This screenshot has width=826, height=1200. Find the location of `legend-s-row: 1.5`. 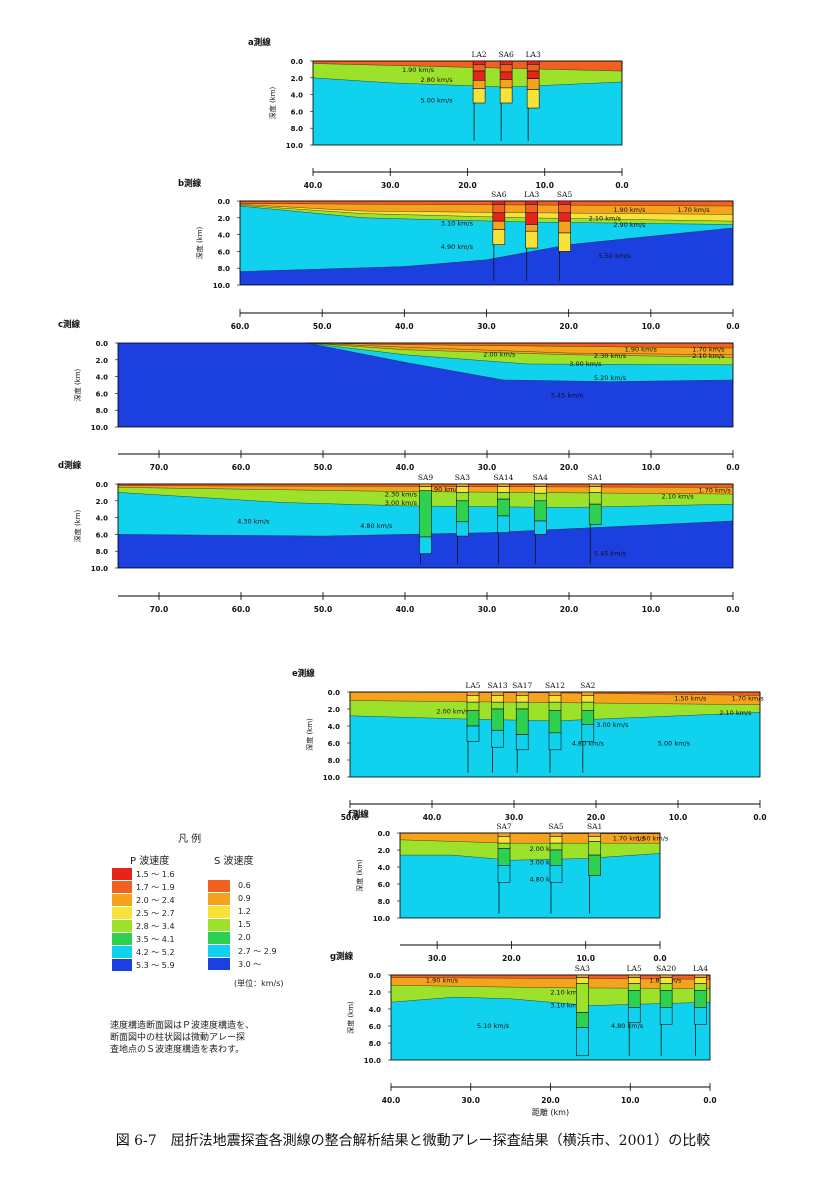

legend-s-row: 1.5 is located at coordinates (243, 925).